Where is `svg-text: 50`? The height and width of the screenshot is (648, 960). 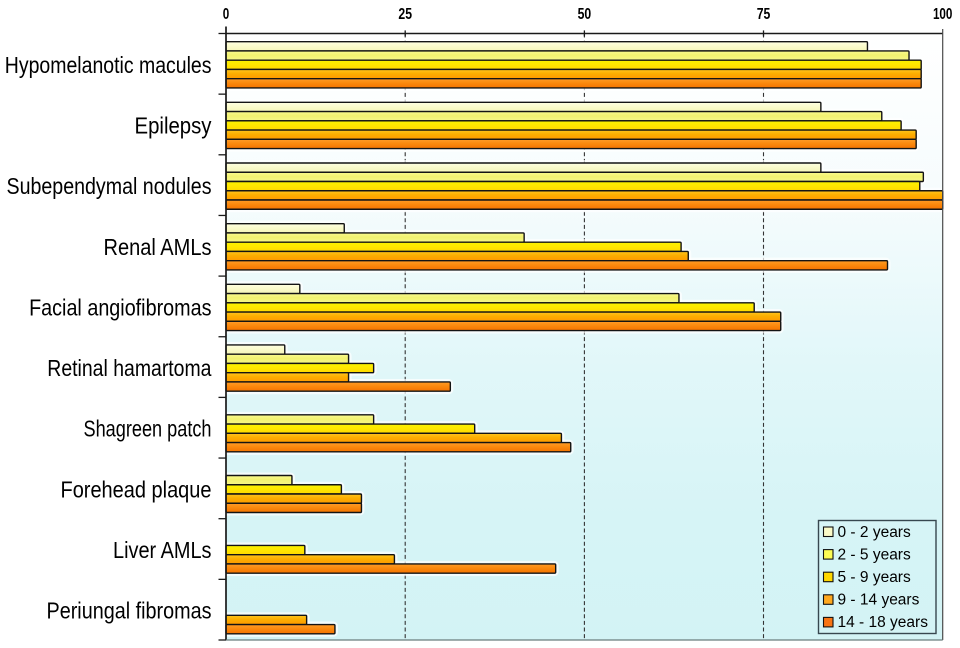 svg-text: 50 is located at coordinates (585, 14).